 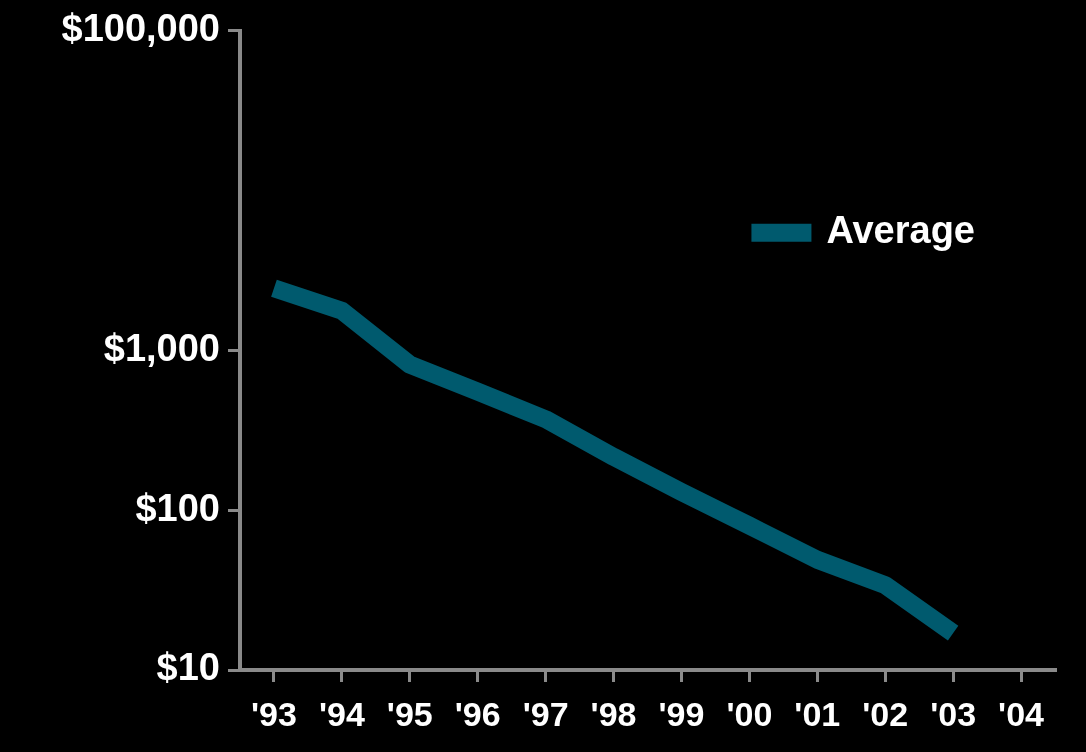 I want to click on x-tick-label: '02, so click(x=885, y=713).